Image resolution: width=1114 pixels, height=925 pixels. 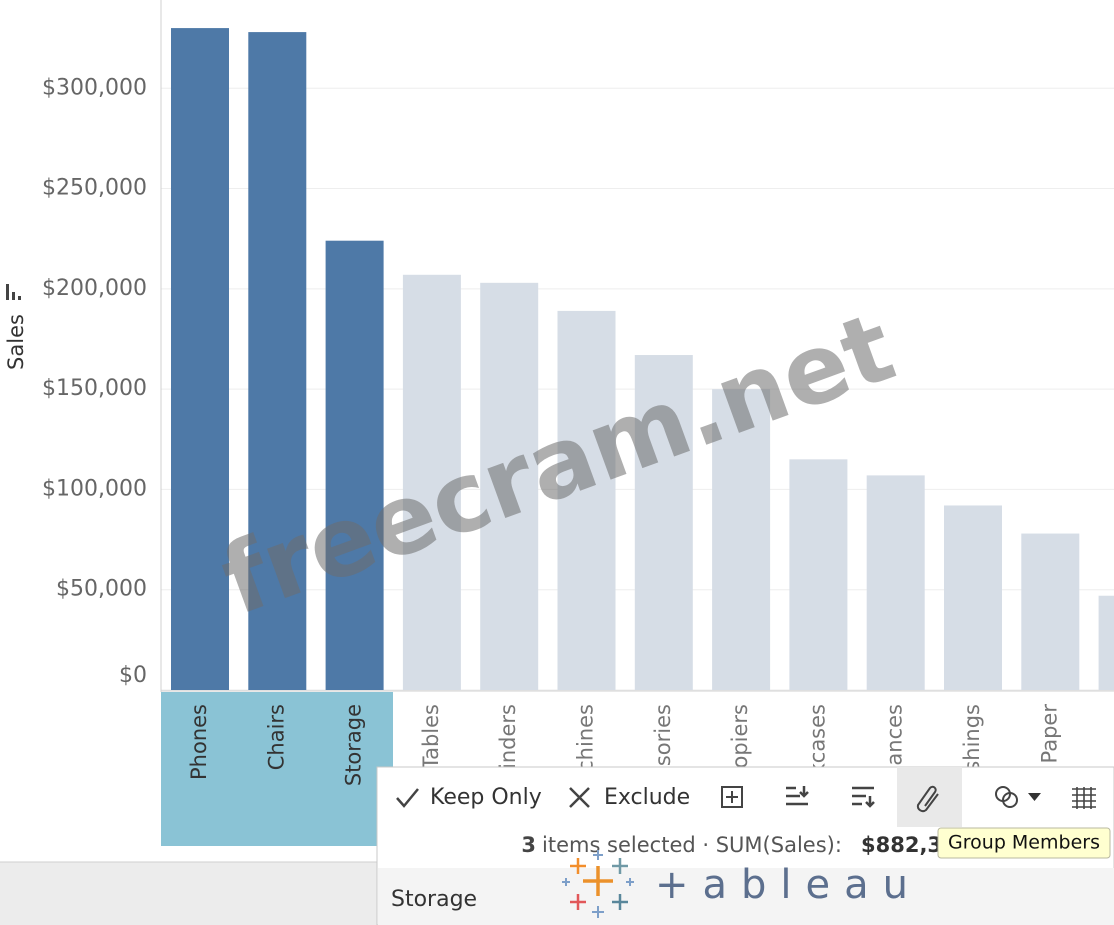 What do you see at coordinates (94, 288) in the screenshot?
I see `y-tick-label: $200,000` at bounding box center [94, 288].